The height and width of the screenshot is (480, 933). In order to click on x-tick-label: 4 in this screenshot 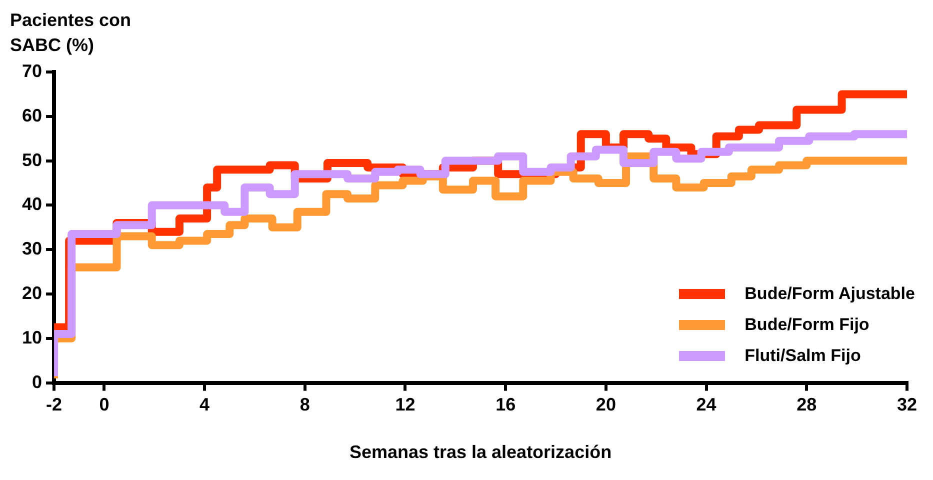, I will do `click(205, 404)`.